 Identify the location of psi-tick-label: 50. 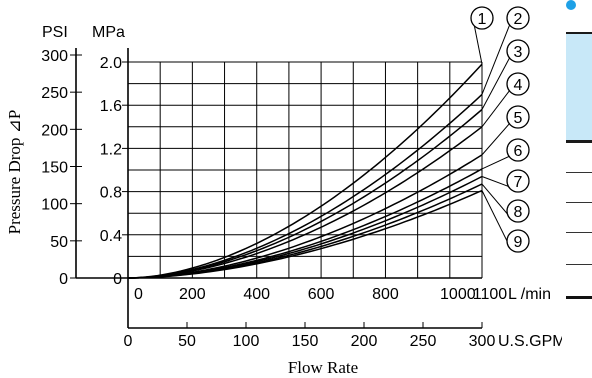
(59, 242).